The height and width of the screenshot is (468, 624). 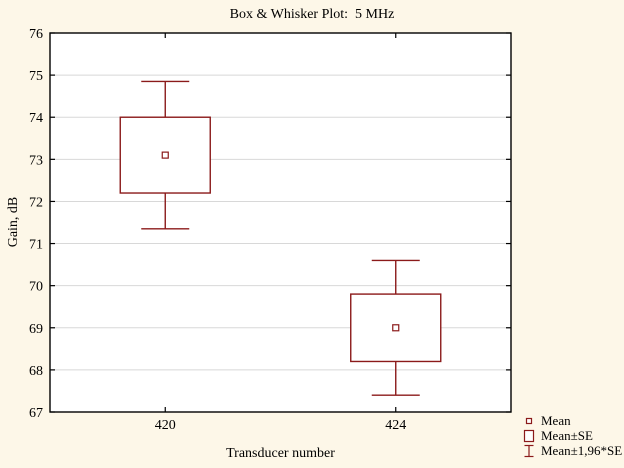 I want to click on whisker-icon, so click(x=529, y=450).